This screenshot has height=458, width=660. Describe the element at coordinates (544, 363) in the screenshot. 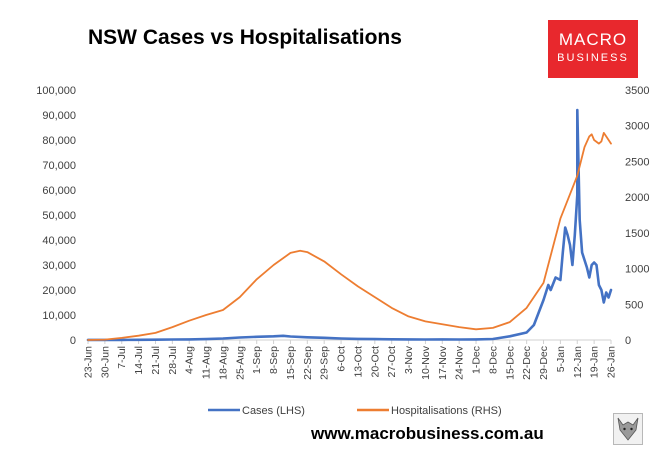

I see `x-tick-label: 29-Dec` at that location.